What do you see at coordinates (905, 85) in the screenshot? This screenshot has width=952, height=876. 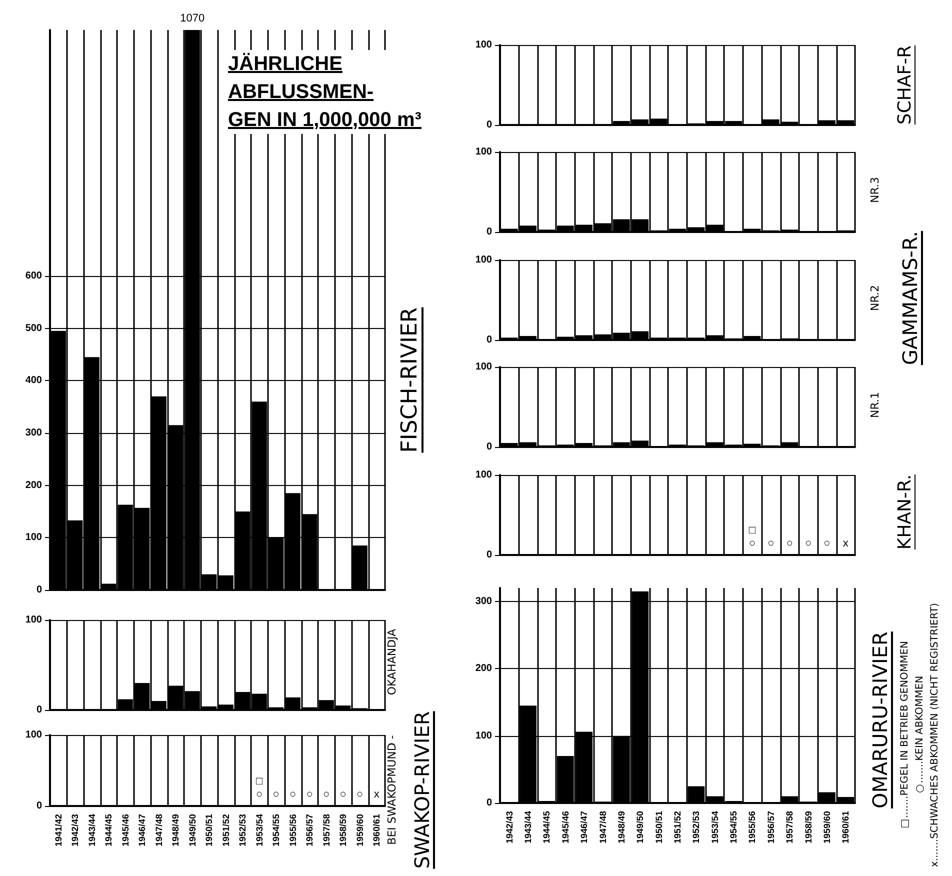 I see `y-axis-title: SCHAF-R` at bounding box center [905, 85].